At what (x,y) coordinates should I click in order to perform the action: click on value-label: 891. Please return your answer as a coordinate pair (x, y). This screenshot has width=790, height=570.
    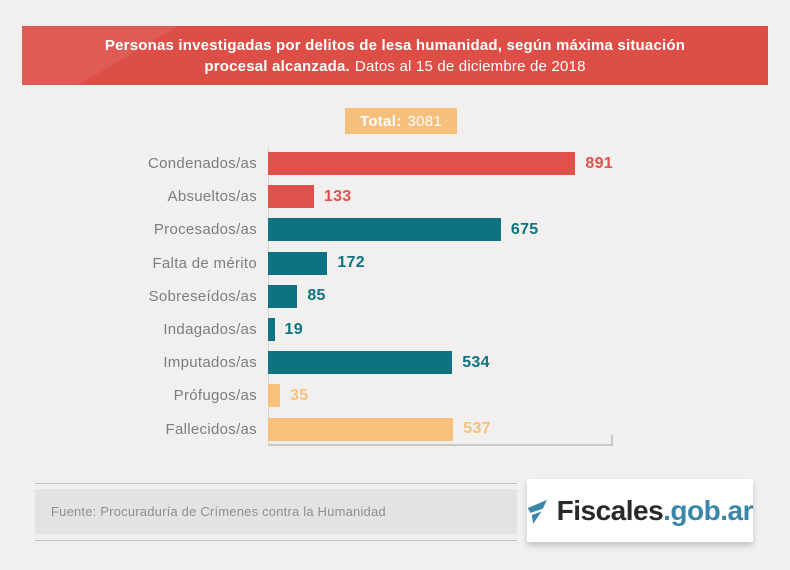
    Looking at the image, I should click on (599, 163).